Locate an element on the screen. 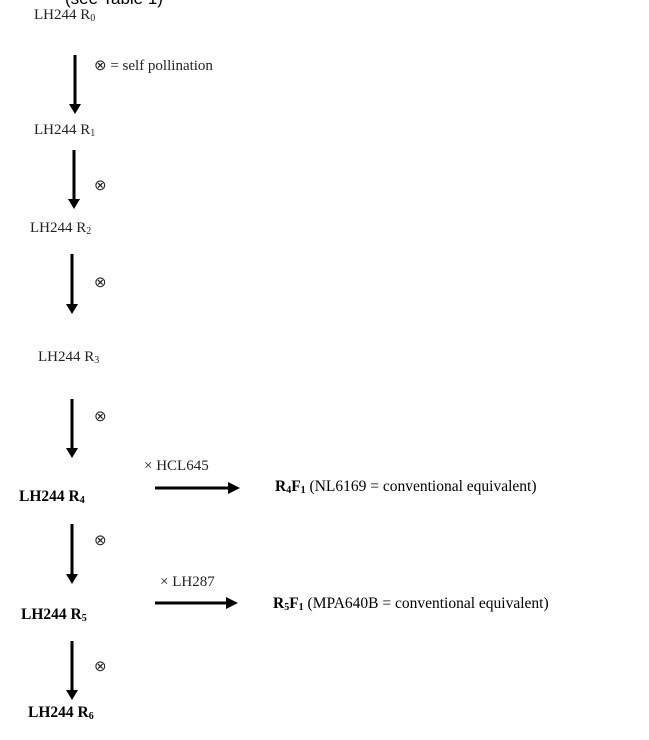 The image size is (649, 740). arrowhead-r2-r3 is located at coordinates (72, 309).